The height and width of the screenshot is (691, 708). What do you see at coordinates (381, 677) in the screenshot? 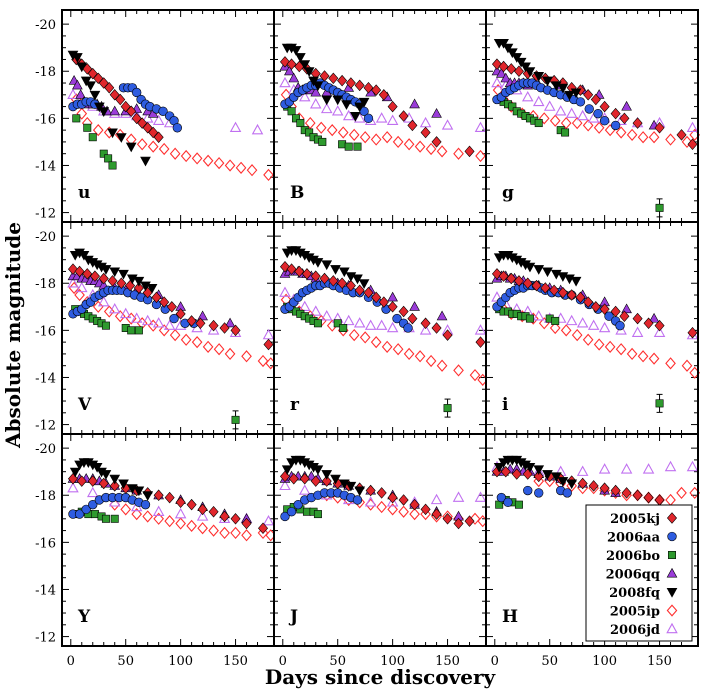
I see `x-axis-title: Days since discovery` at bounding box center [381, 677].